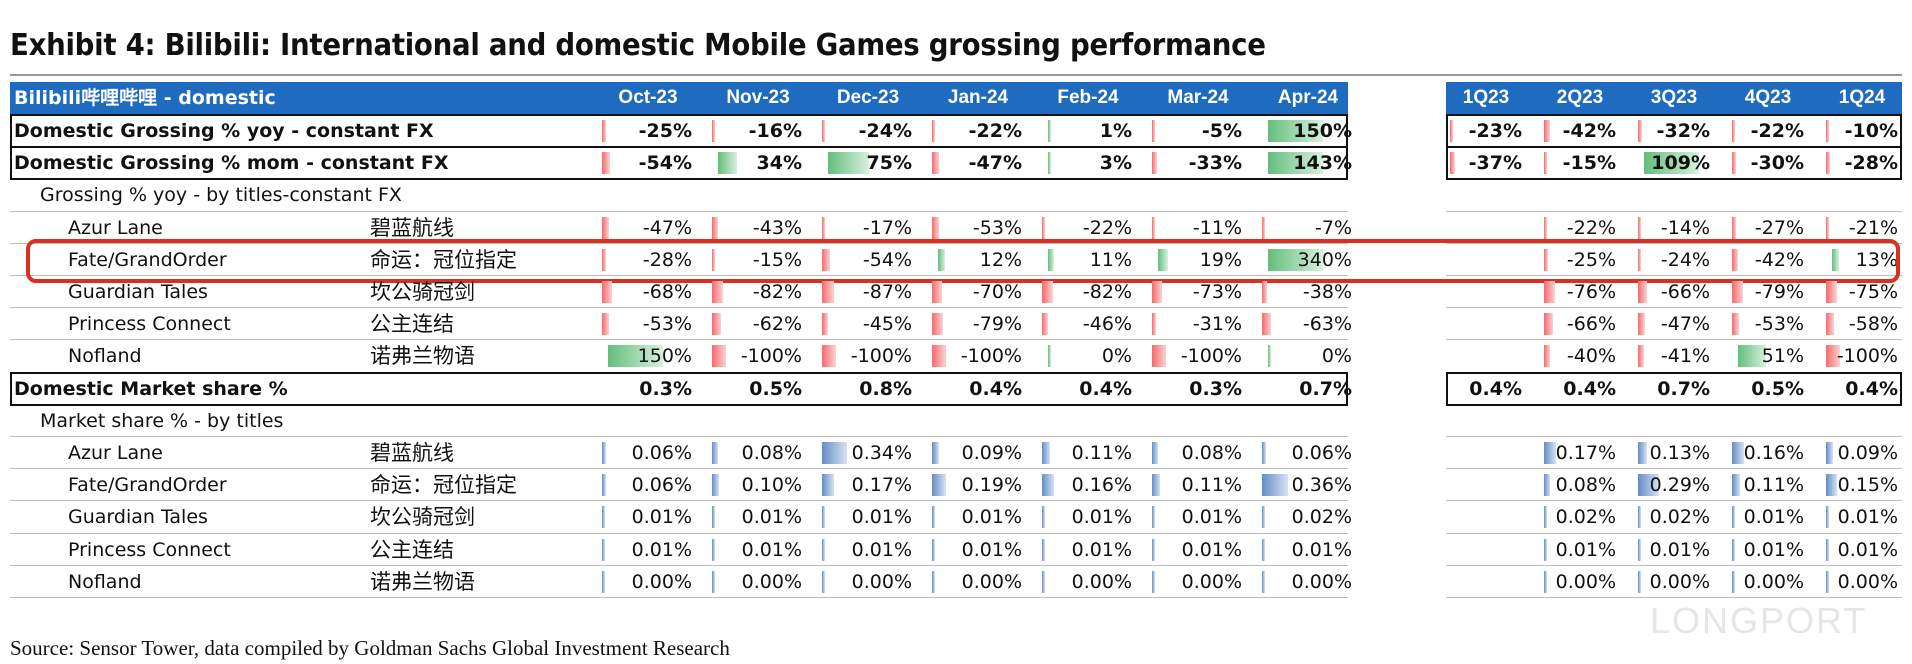  What do you see at coordinates (777, 292) in the screenshot?
I see `cell-value: -82%` at bounding box center [777, 292].